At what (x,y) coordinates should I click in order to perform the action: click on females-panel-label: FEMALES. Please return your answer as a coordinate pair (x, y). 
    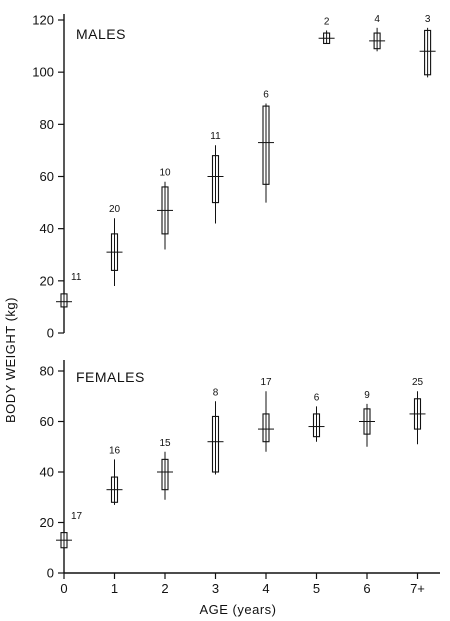
    Looking at the image, I should click on (110, 377).